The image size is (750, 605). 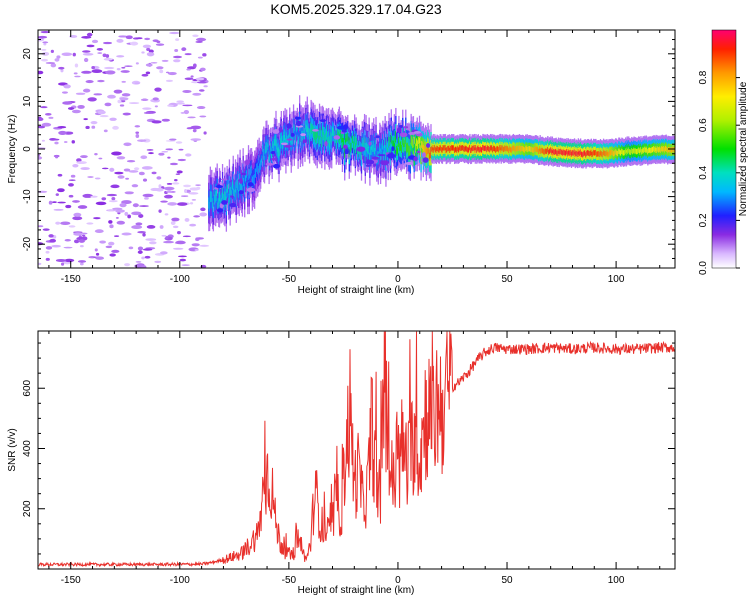 I want to click on y-tick-label: 20, so click(x=27, y=54).